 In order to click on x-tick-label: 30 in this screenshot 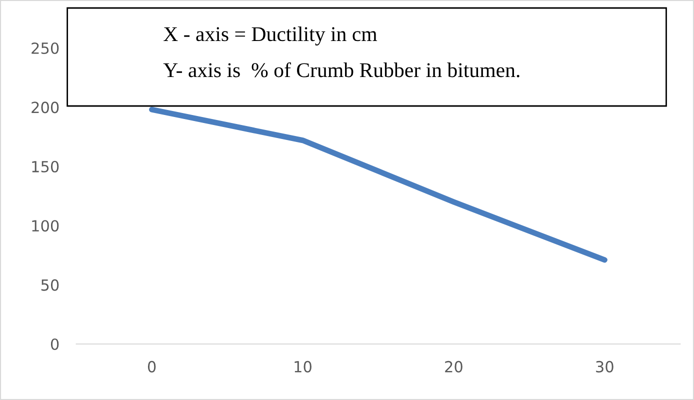, I will do `click(605, 366)`.